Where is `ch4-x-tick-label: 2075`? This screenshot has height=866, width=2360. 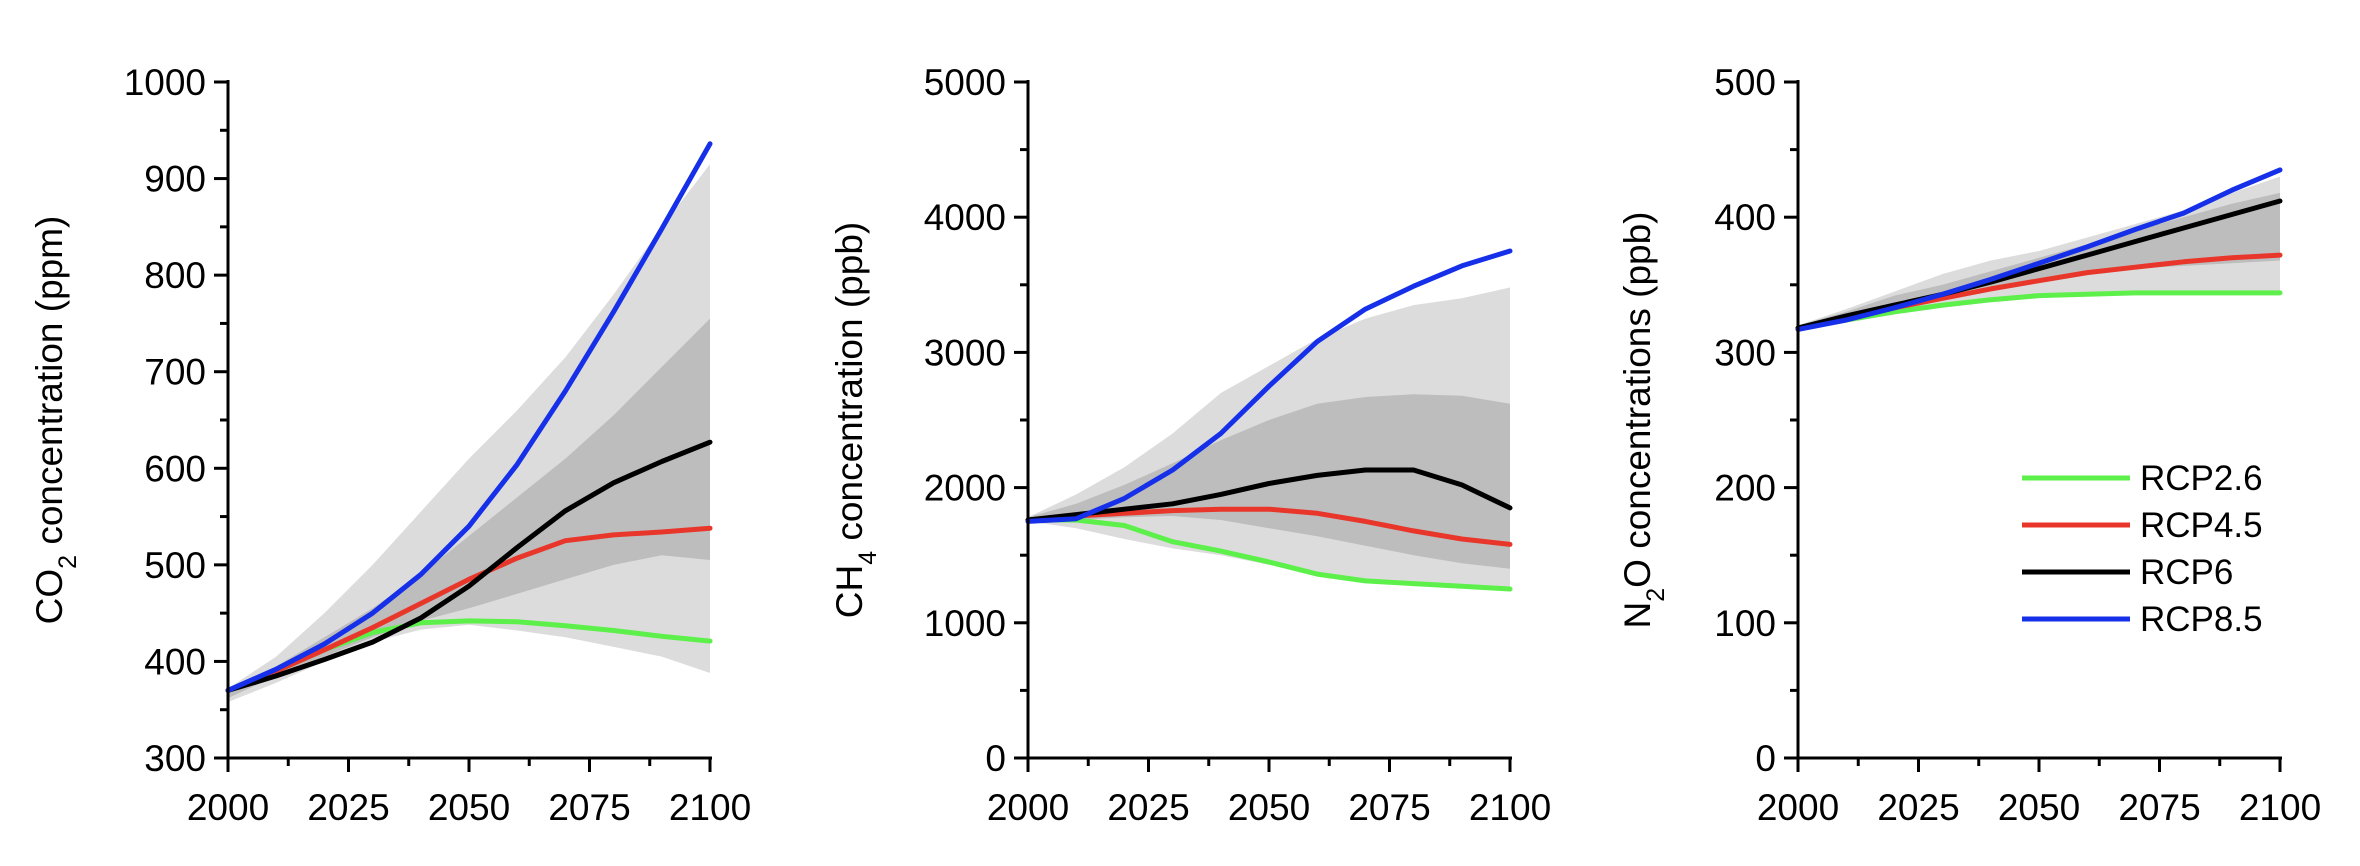
ch4-x-tick-label: 2075 is located at coordinates (1389, 807).